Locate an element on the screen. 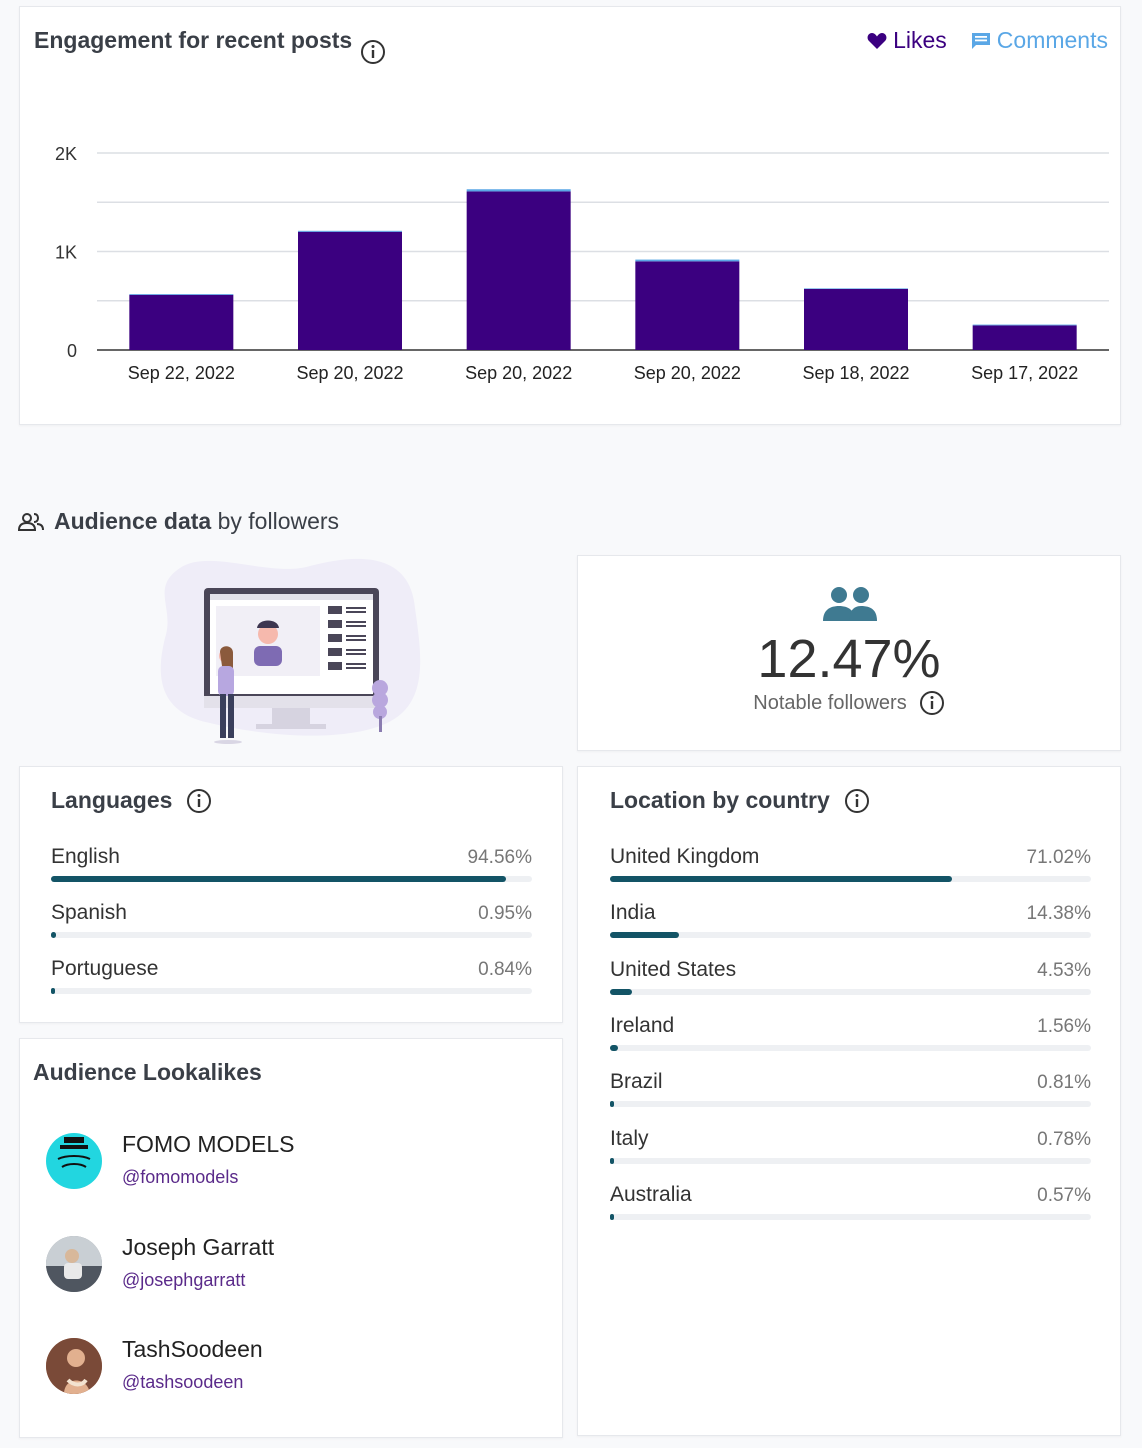 This screenshot has height=1448, width=1142. people-icon is located at coordinates (31, 521).